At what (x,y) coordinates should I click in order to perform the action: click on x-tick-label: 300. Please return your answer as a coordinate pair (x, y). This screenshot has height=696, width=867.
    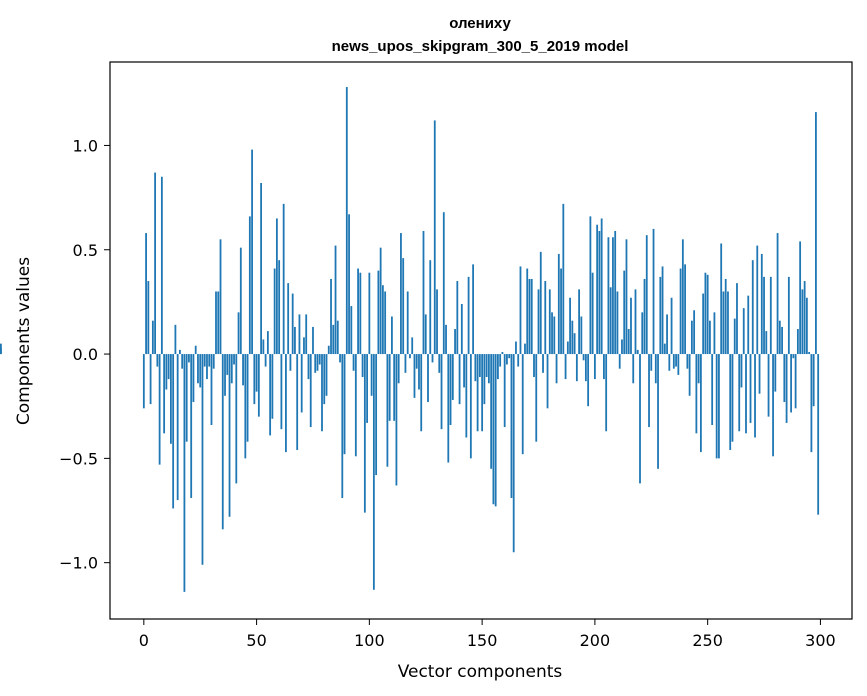
    Looking at the image, I should click on (820, 640).